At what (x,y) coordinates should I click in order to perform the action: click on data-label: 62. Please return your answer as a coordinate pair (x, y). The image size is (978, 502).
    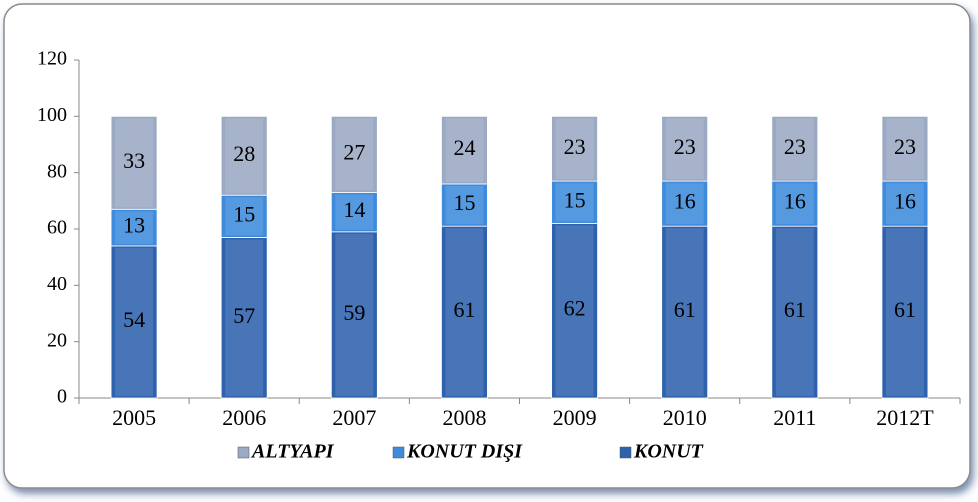
    Looking at the image, I should click on (575, 308).